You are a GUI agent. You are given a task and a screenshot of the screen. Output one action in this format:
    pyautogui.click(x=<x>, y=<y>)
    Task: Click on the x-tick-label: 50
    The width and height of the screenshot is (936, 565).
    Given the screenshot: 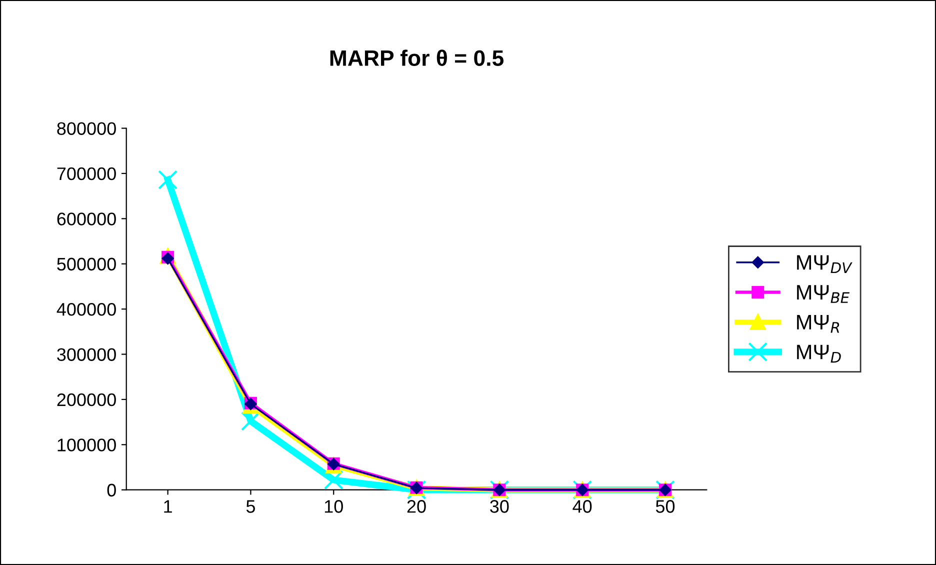 What is the action you would take?
    pyautogui.click(x=665, y=506)
    